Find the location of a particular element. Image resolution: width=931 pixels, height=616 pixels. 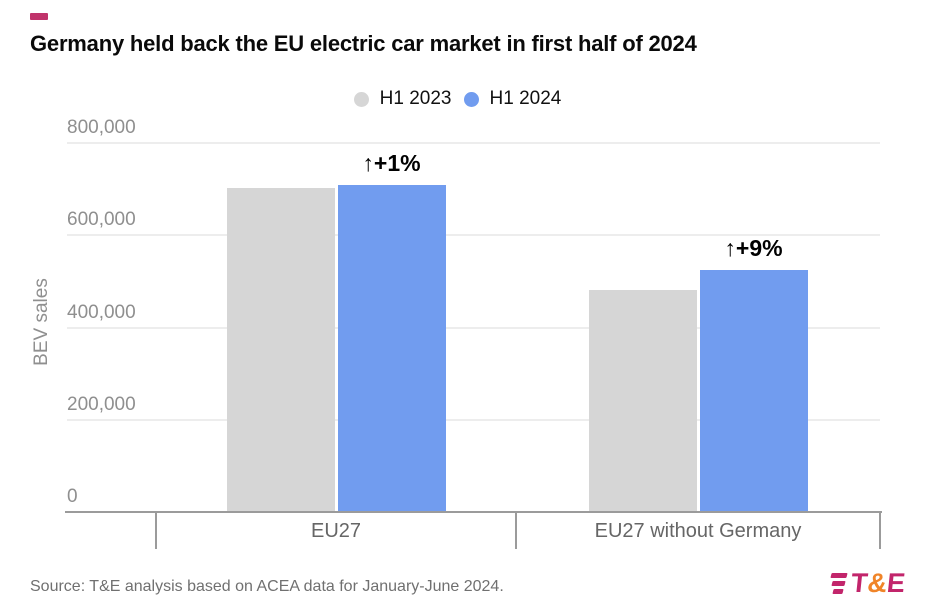

legend-item-h1-2023: H1 2023 is located at coordinates (402, 99).